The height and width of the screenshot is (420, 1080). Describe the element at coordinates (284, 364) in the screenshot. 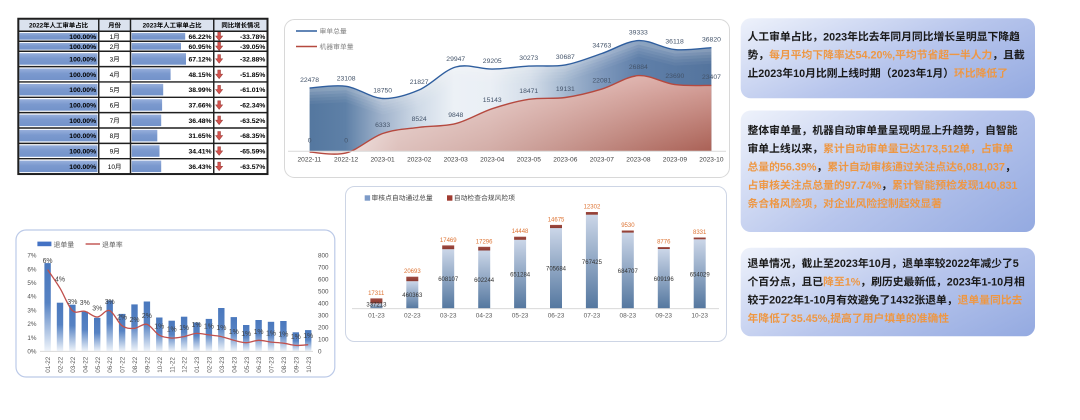

I see `svg-text: 08-23` at that location.